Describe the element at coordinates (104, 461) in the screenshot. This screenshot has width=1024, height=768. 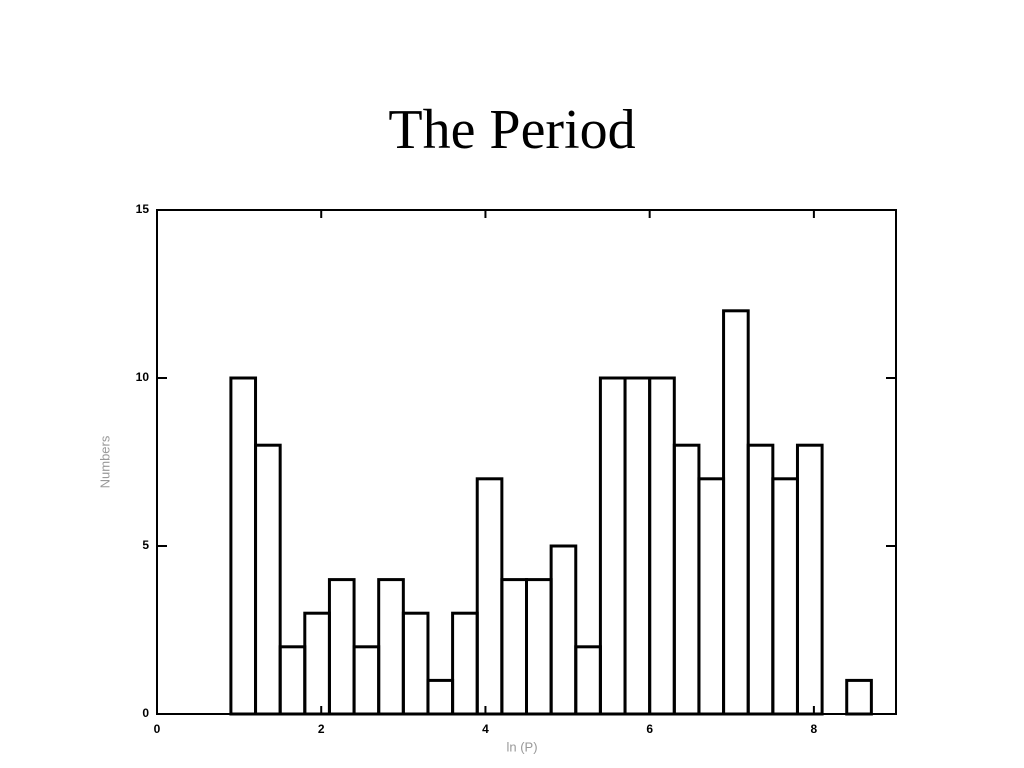
I see `y-axis-label: Numbers` at that location.